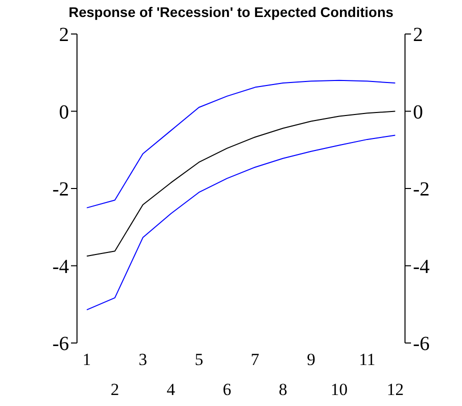  I want to click on y-tick-label: -2, so click(60, 189).